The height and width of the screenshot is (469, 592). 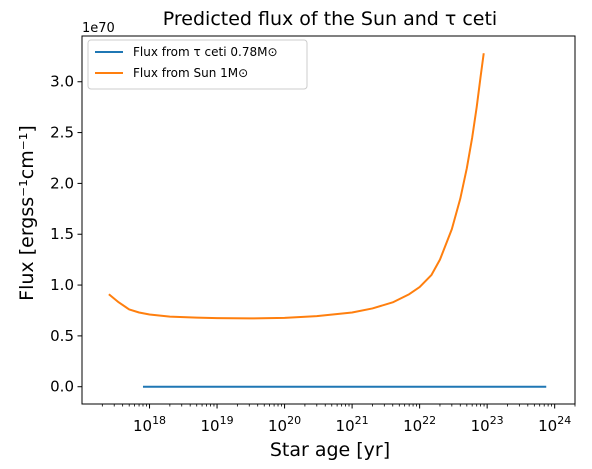 What do you see at coordinates (62, 336) in the screenshot?
I see `y-tick-label: 0.5` at bounding box center [62, 336].